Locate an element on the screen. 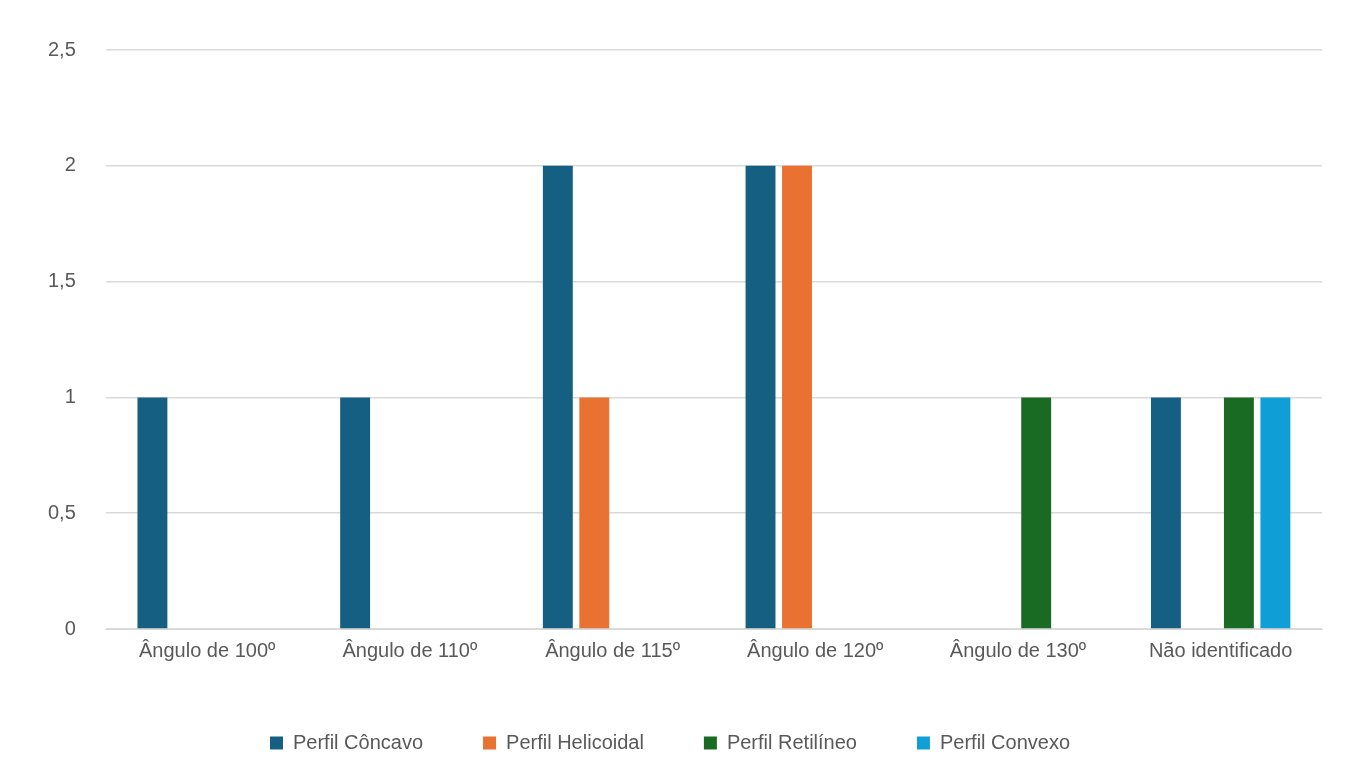 This screenshot has height=781, width=1350. legend-label: Perfil Côncavo is located at coordinates (358, 741).